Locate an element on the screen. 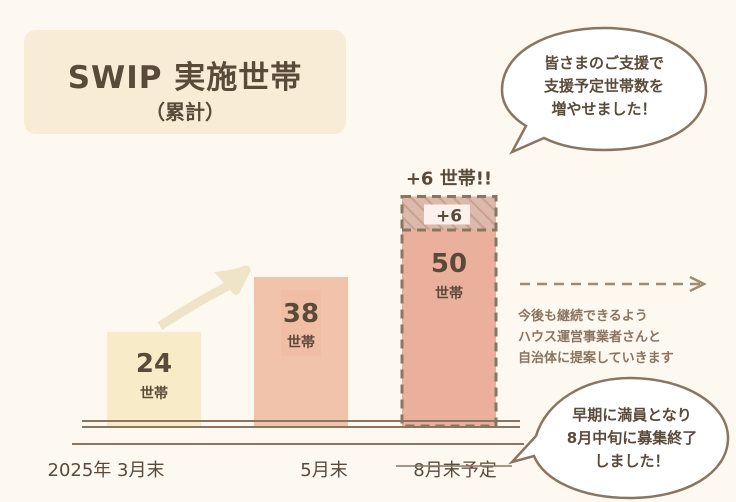 The width and height of the screenshot is (736, 502). bar-2025-march is located at coordinates (154, 378).